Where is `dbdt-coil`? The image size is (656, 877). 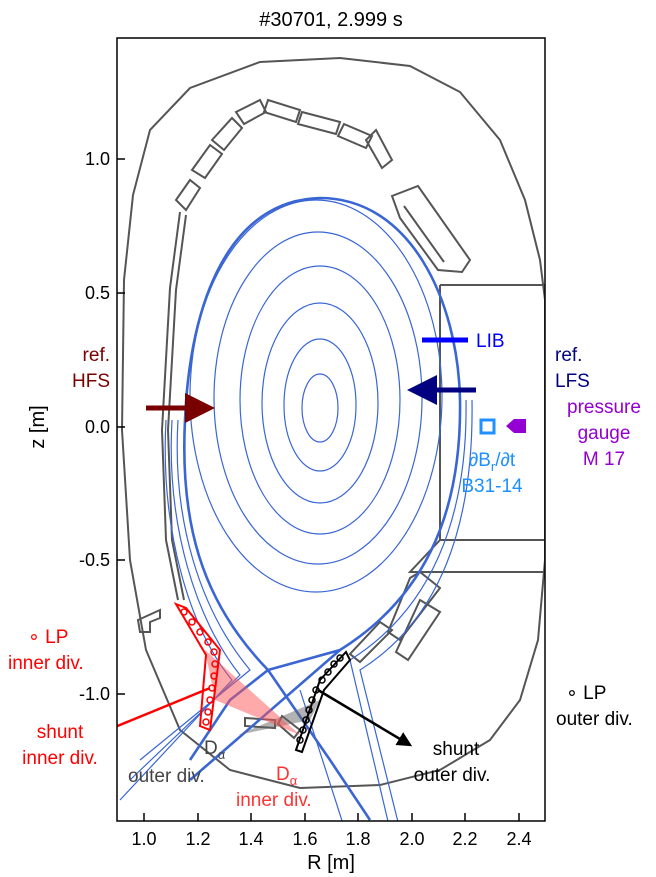 dbdt-coil is located at coordinates (487, 426).